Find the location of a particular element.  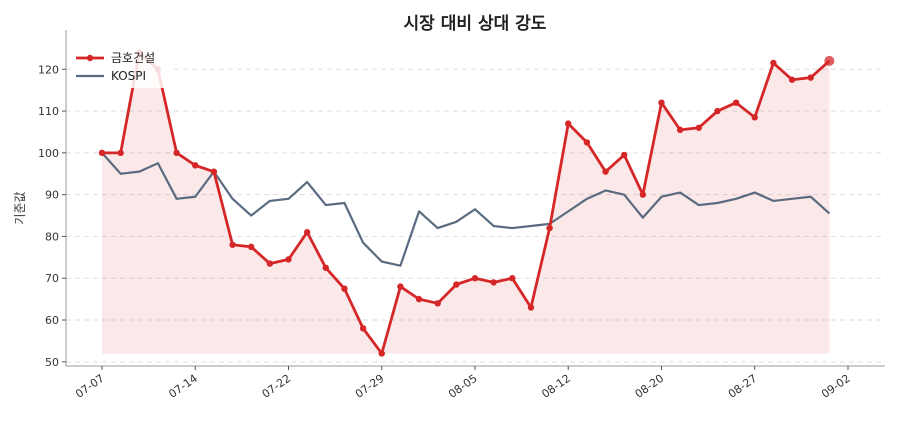

x-tick-label: 07-29 is located at coordinates (370, 386).